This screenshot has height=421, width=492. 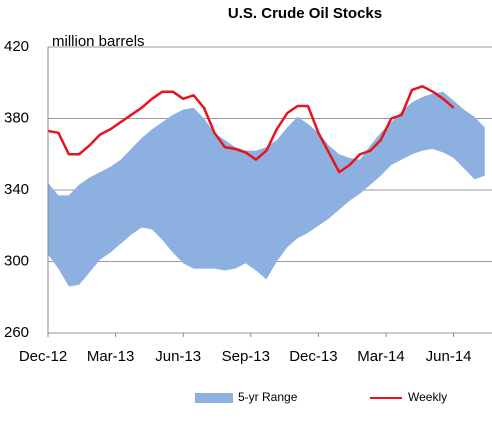 I want to click on y-tick-label: 260, so click(x=16, y=332).